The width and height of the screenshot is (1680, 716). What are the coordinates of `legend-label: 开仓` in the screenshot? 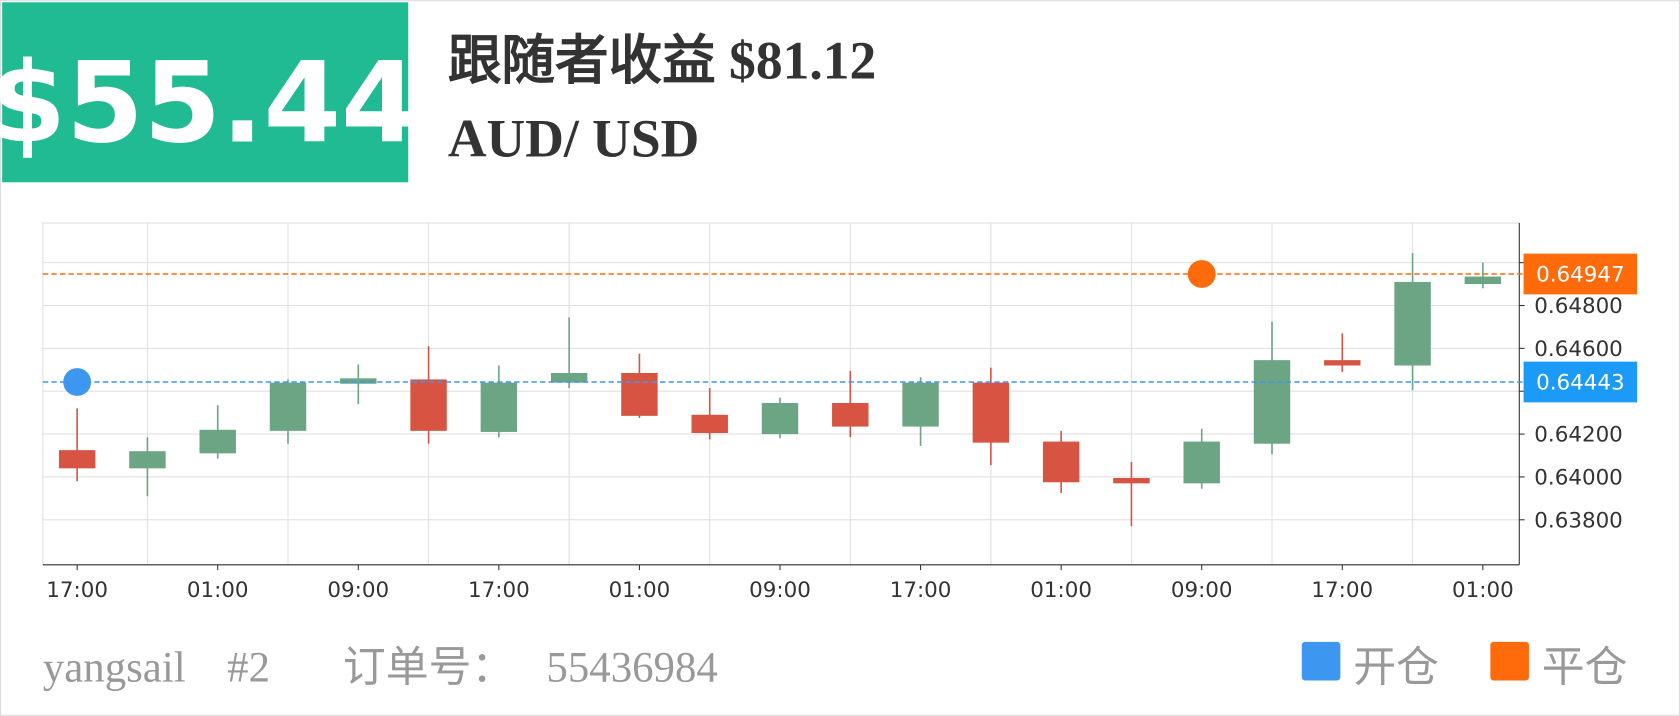 It's located at (1396, 668).